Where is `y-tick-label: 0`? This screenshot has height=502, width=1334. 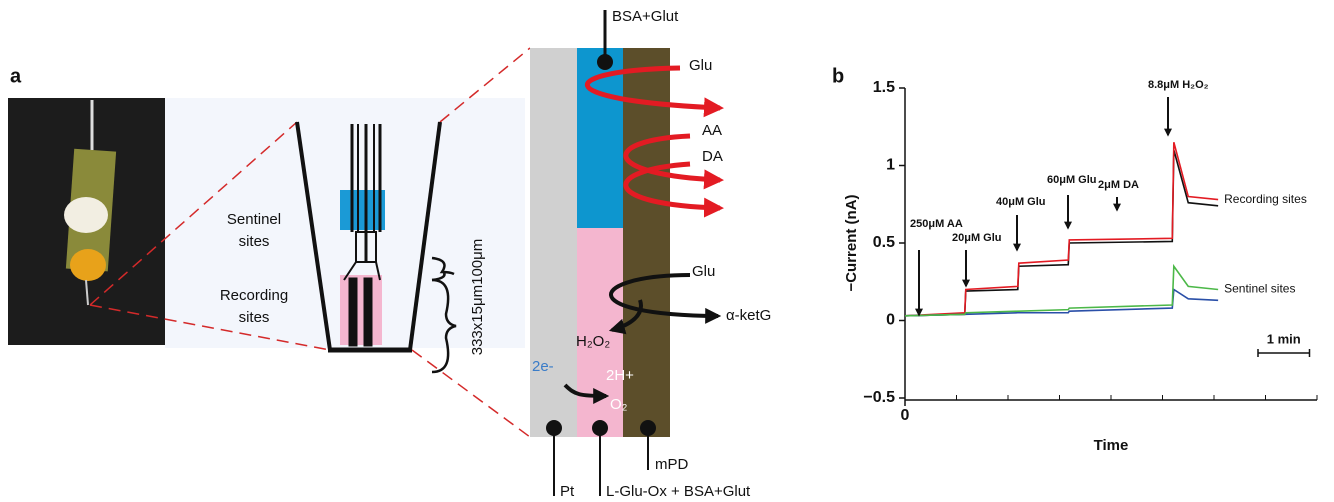
y-tick-label: 0 is located at coordinates (890, 320).